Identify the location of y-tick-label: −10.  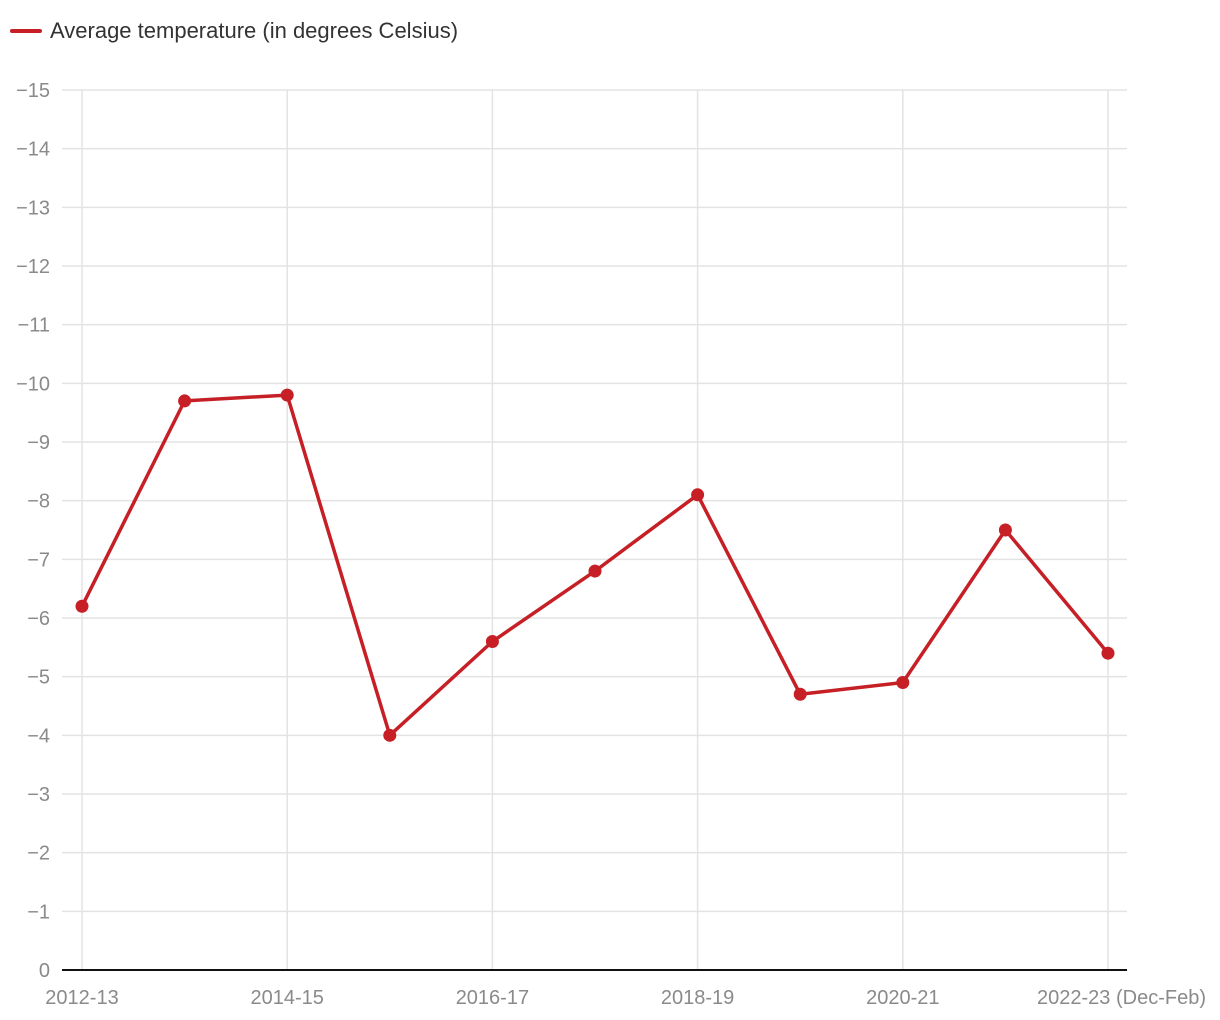
(33, 384).